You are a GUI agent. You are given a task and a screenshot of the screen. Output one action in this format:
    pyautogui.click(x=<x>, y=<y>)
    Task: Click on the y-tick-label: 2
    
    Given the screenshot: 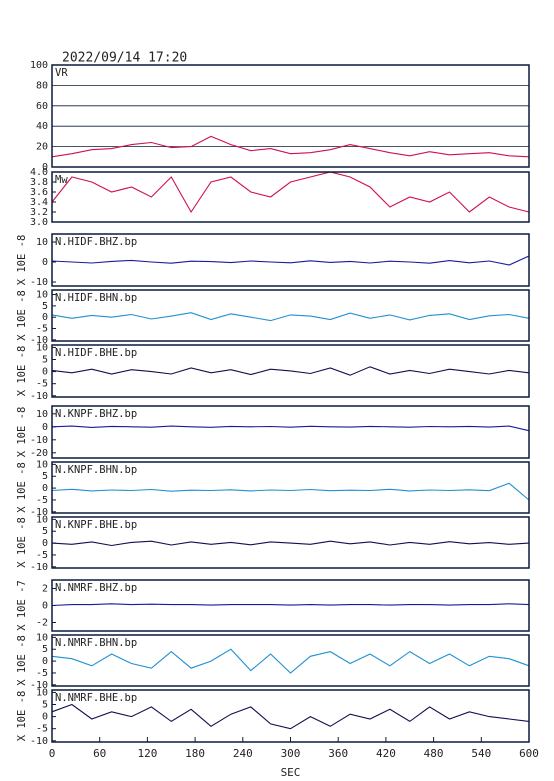 What is the action you would take?
    pyautogui.click(x=45, y=589)
    